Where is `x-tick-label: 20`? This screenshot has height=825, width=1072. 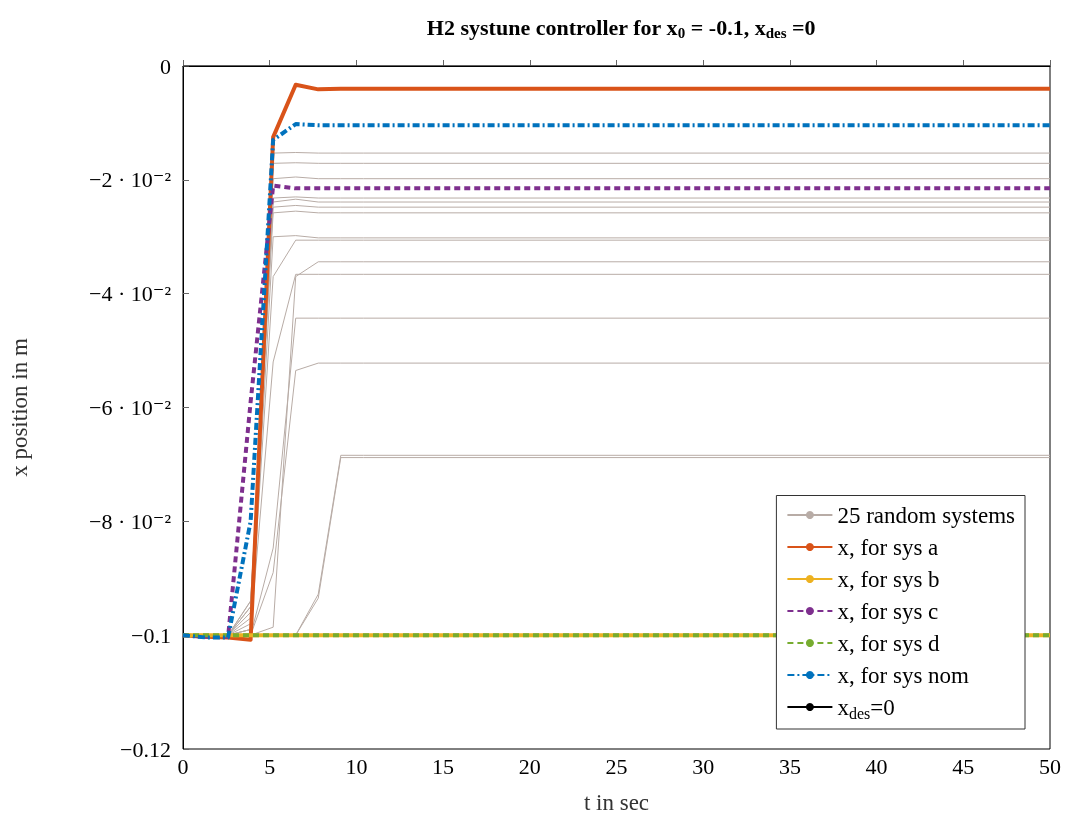
x-tick-label: 20 is located at coordinates (529, 766).